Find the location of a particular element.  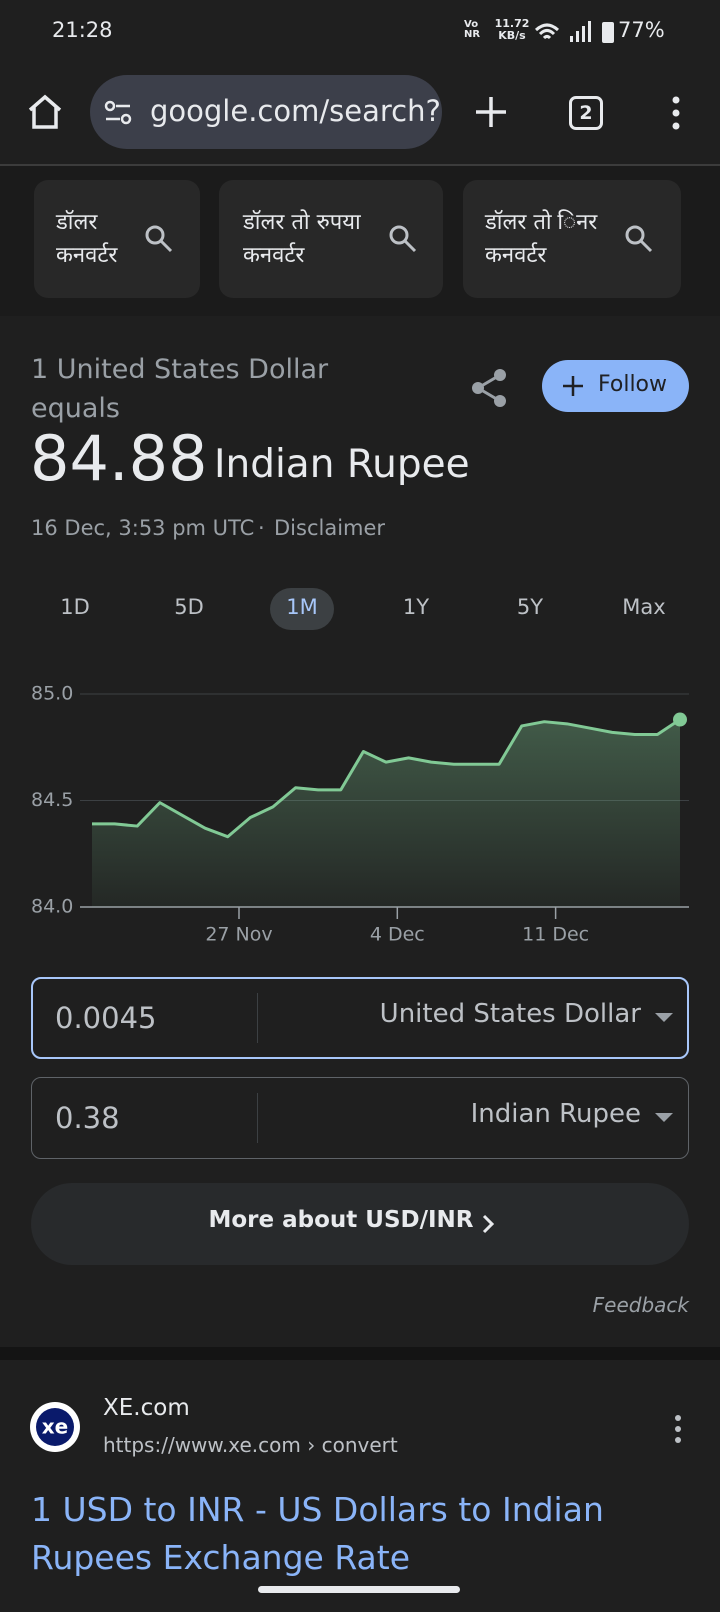

range-tab: 1Y is located at coordinates (416, 607).